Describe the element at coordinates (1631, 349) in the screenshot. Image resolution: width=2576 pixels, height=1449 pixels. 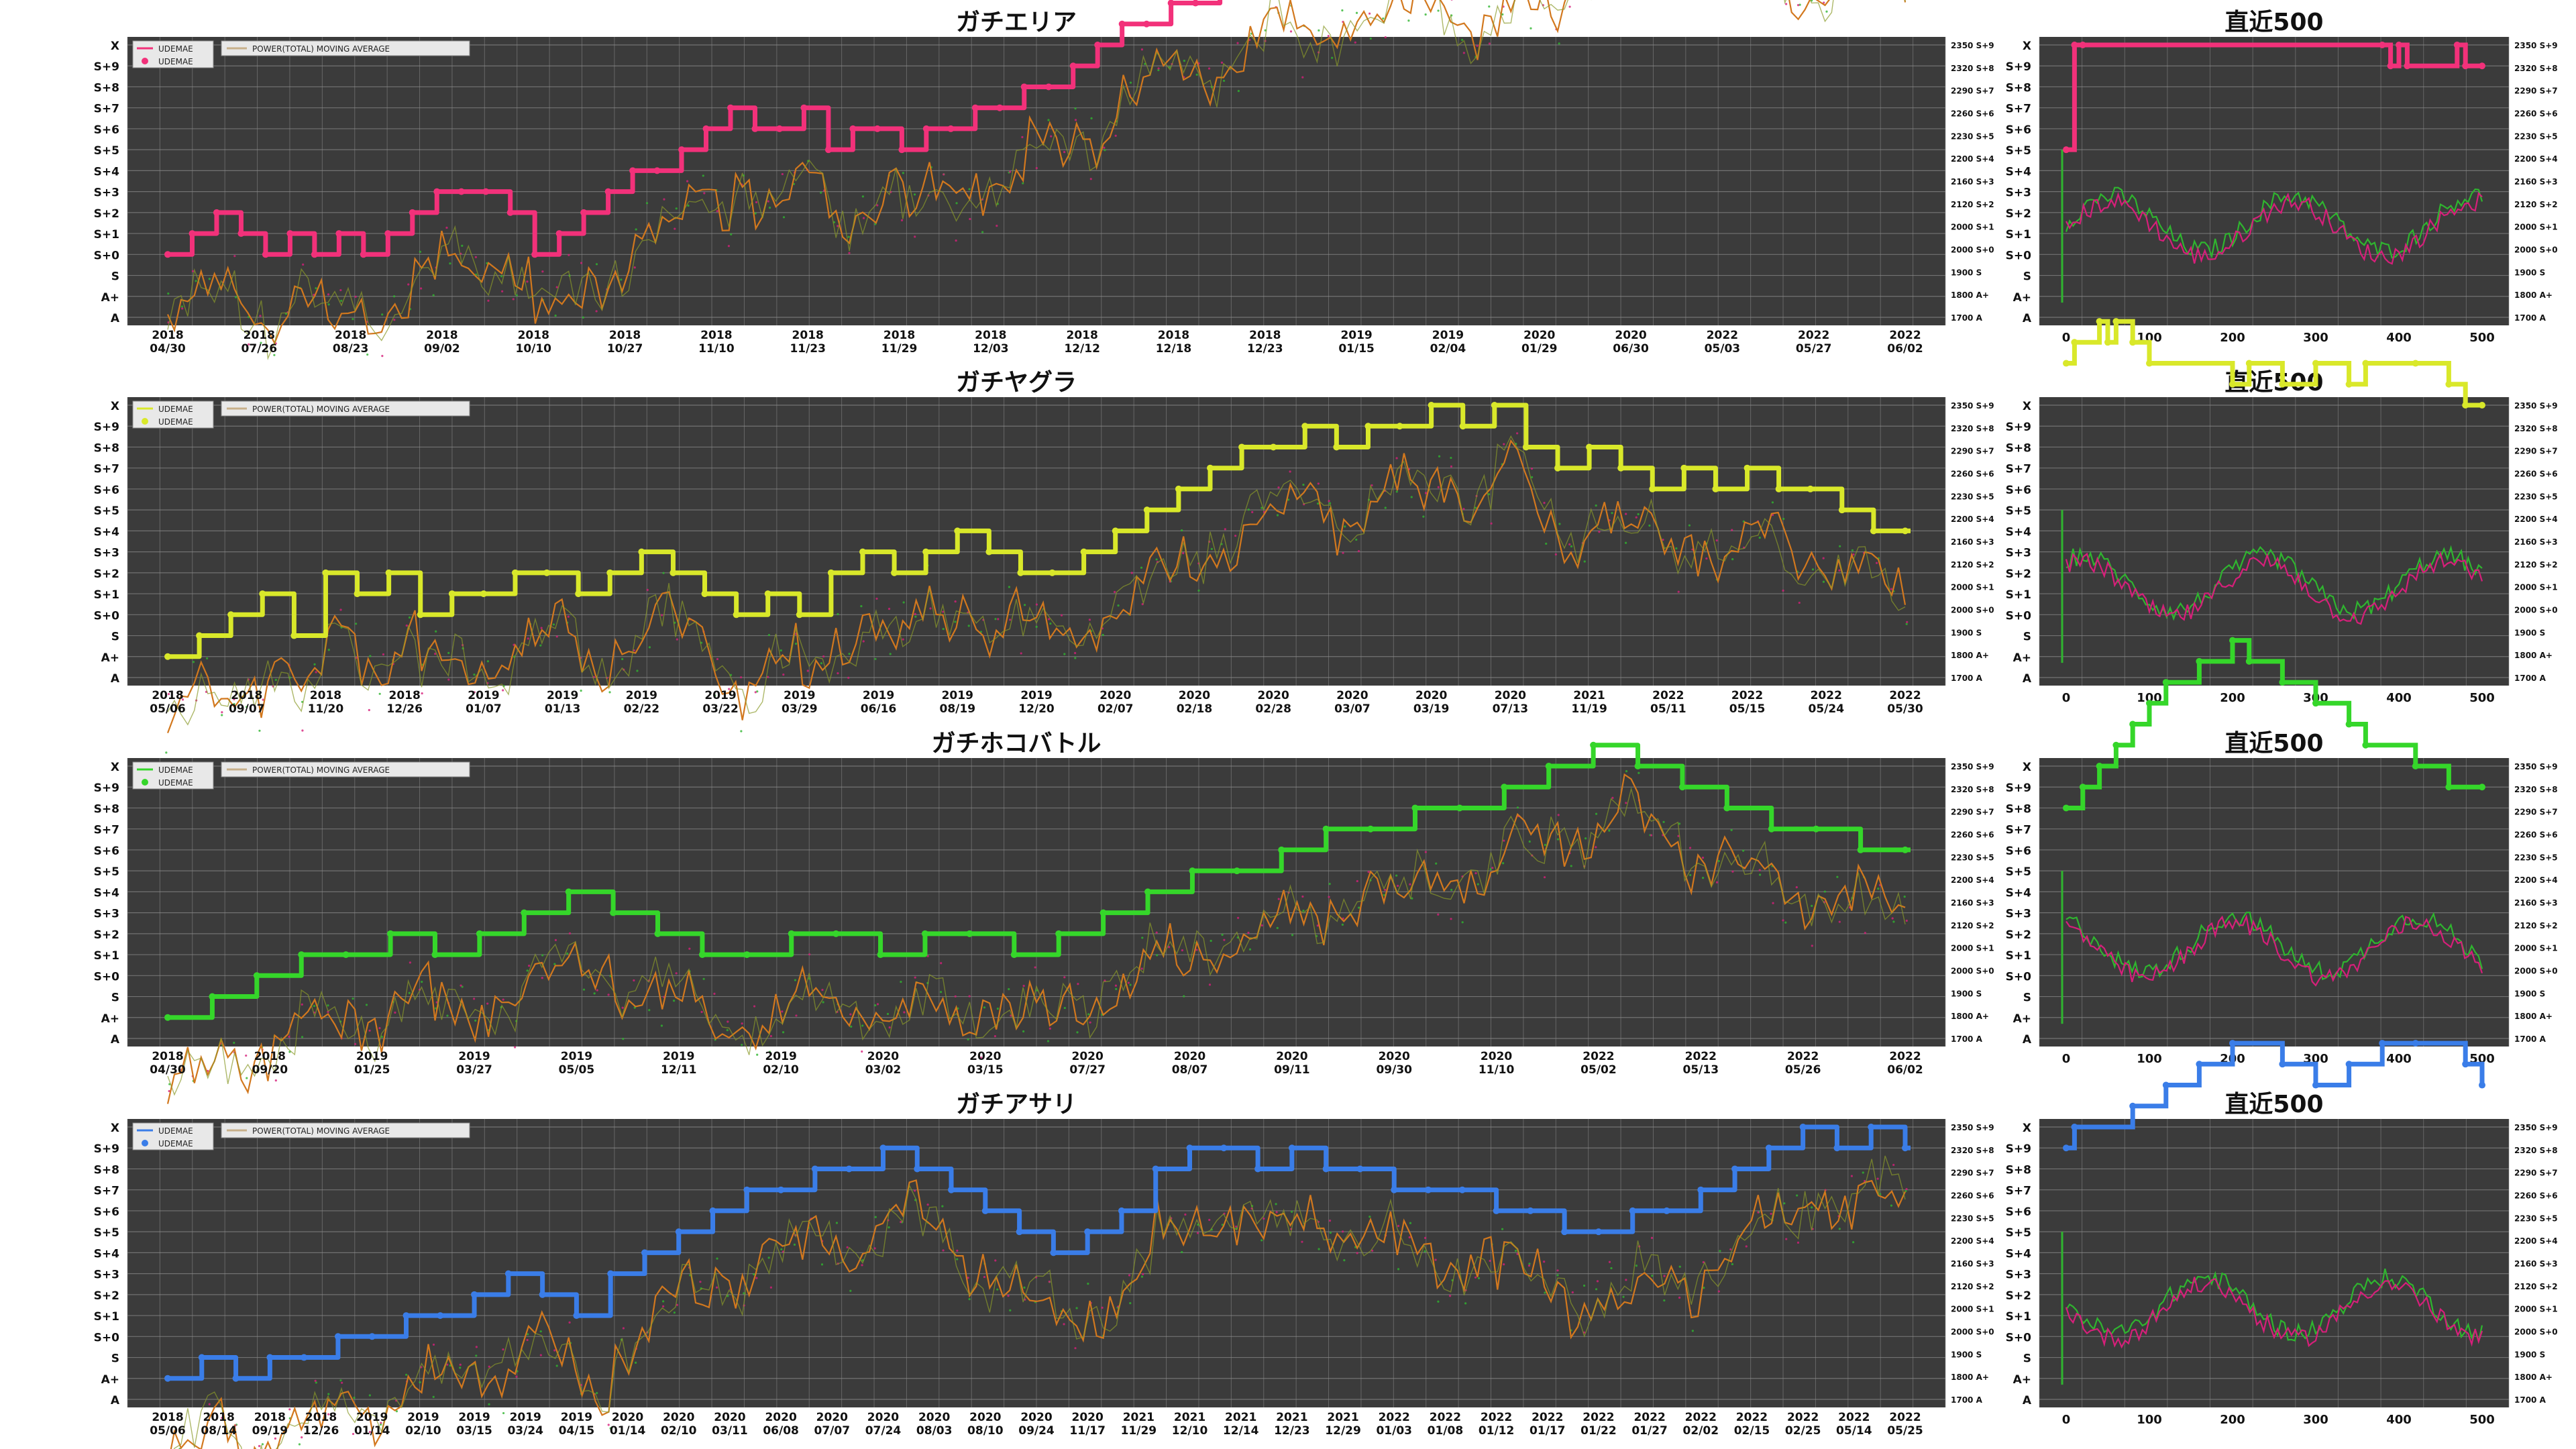
I see `x-tick-date: 06/30` at that location.